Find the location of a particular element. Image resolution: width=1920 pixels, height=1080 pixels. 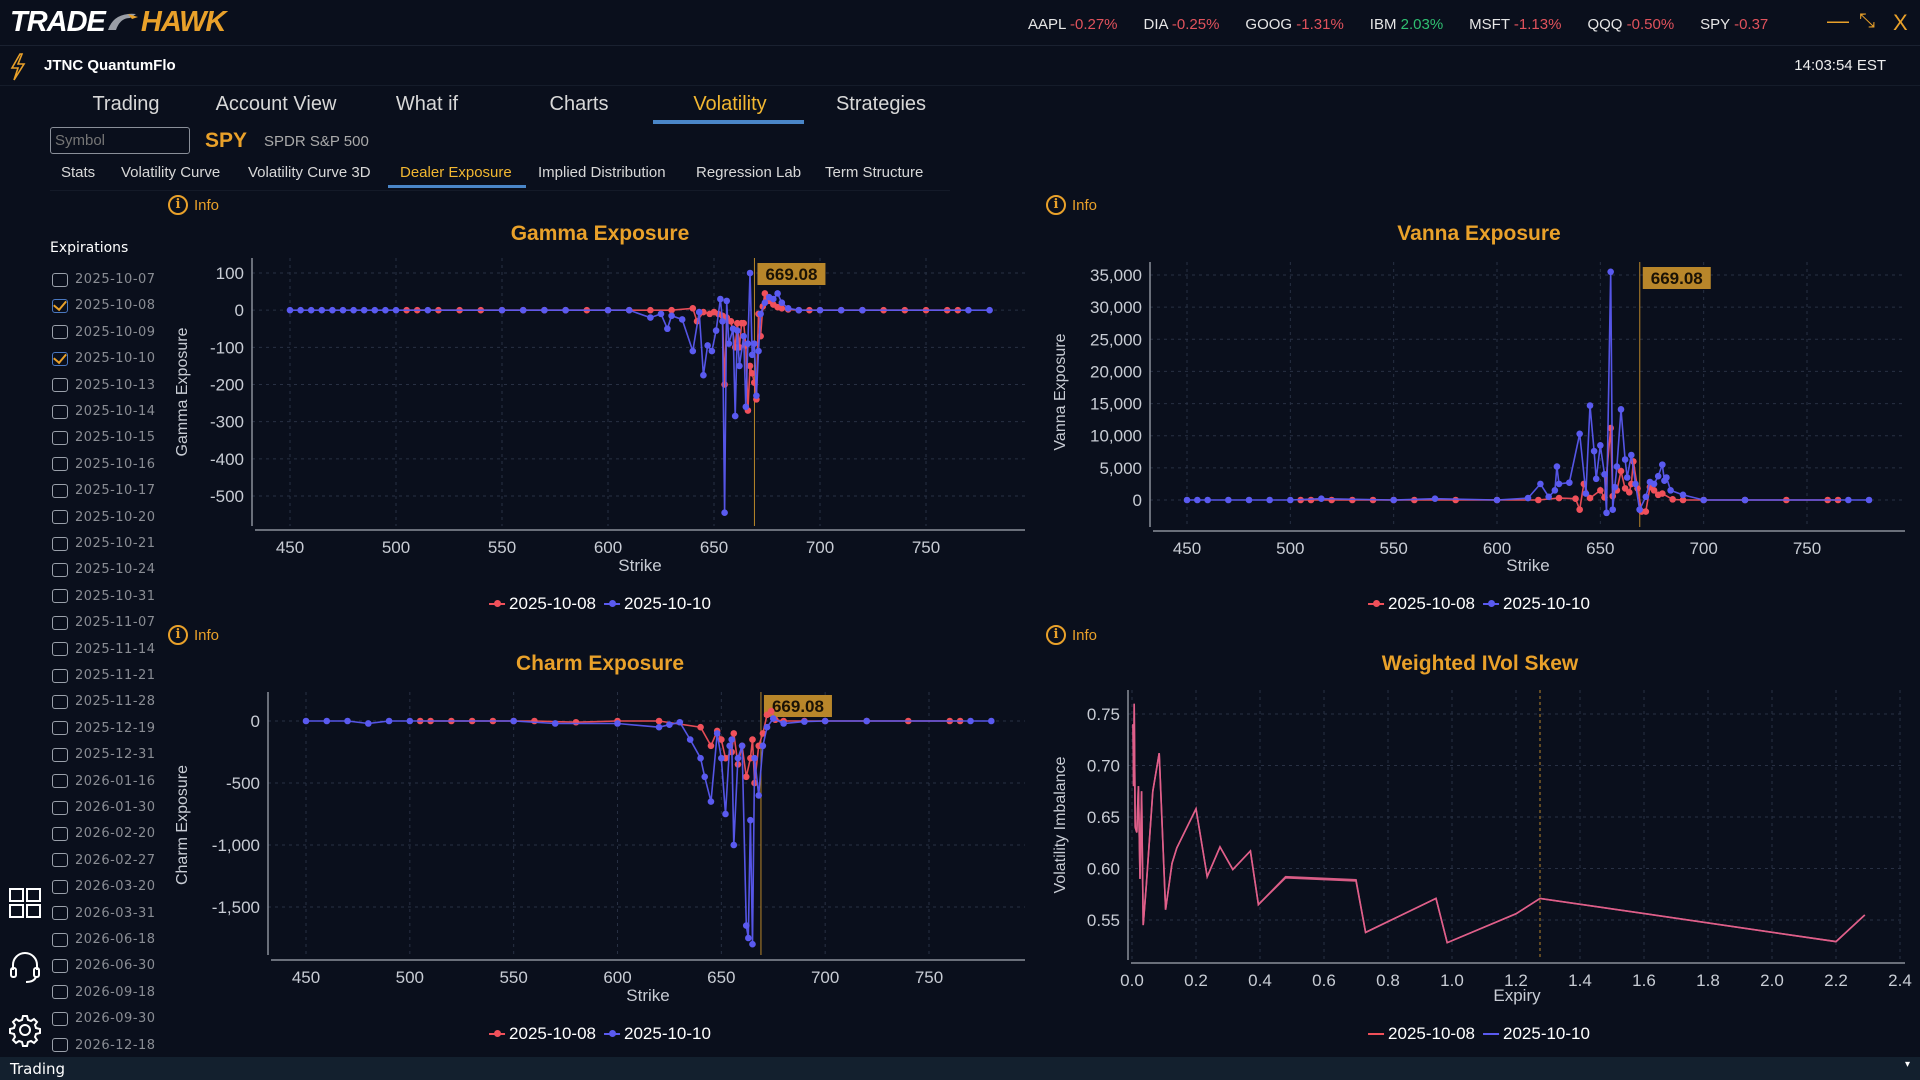

subtab-volatility-curve-3d: Volatility Curve 3D is located at coordinates (309, 172).